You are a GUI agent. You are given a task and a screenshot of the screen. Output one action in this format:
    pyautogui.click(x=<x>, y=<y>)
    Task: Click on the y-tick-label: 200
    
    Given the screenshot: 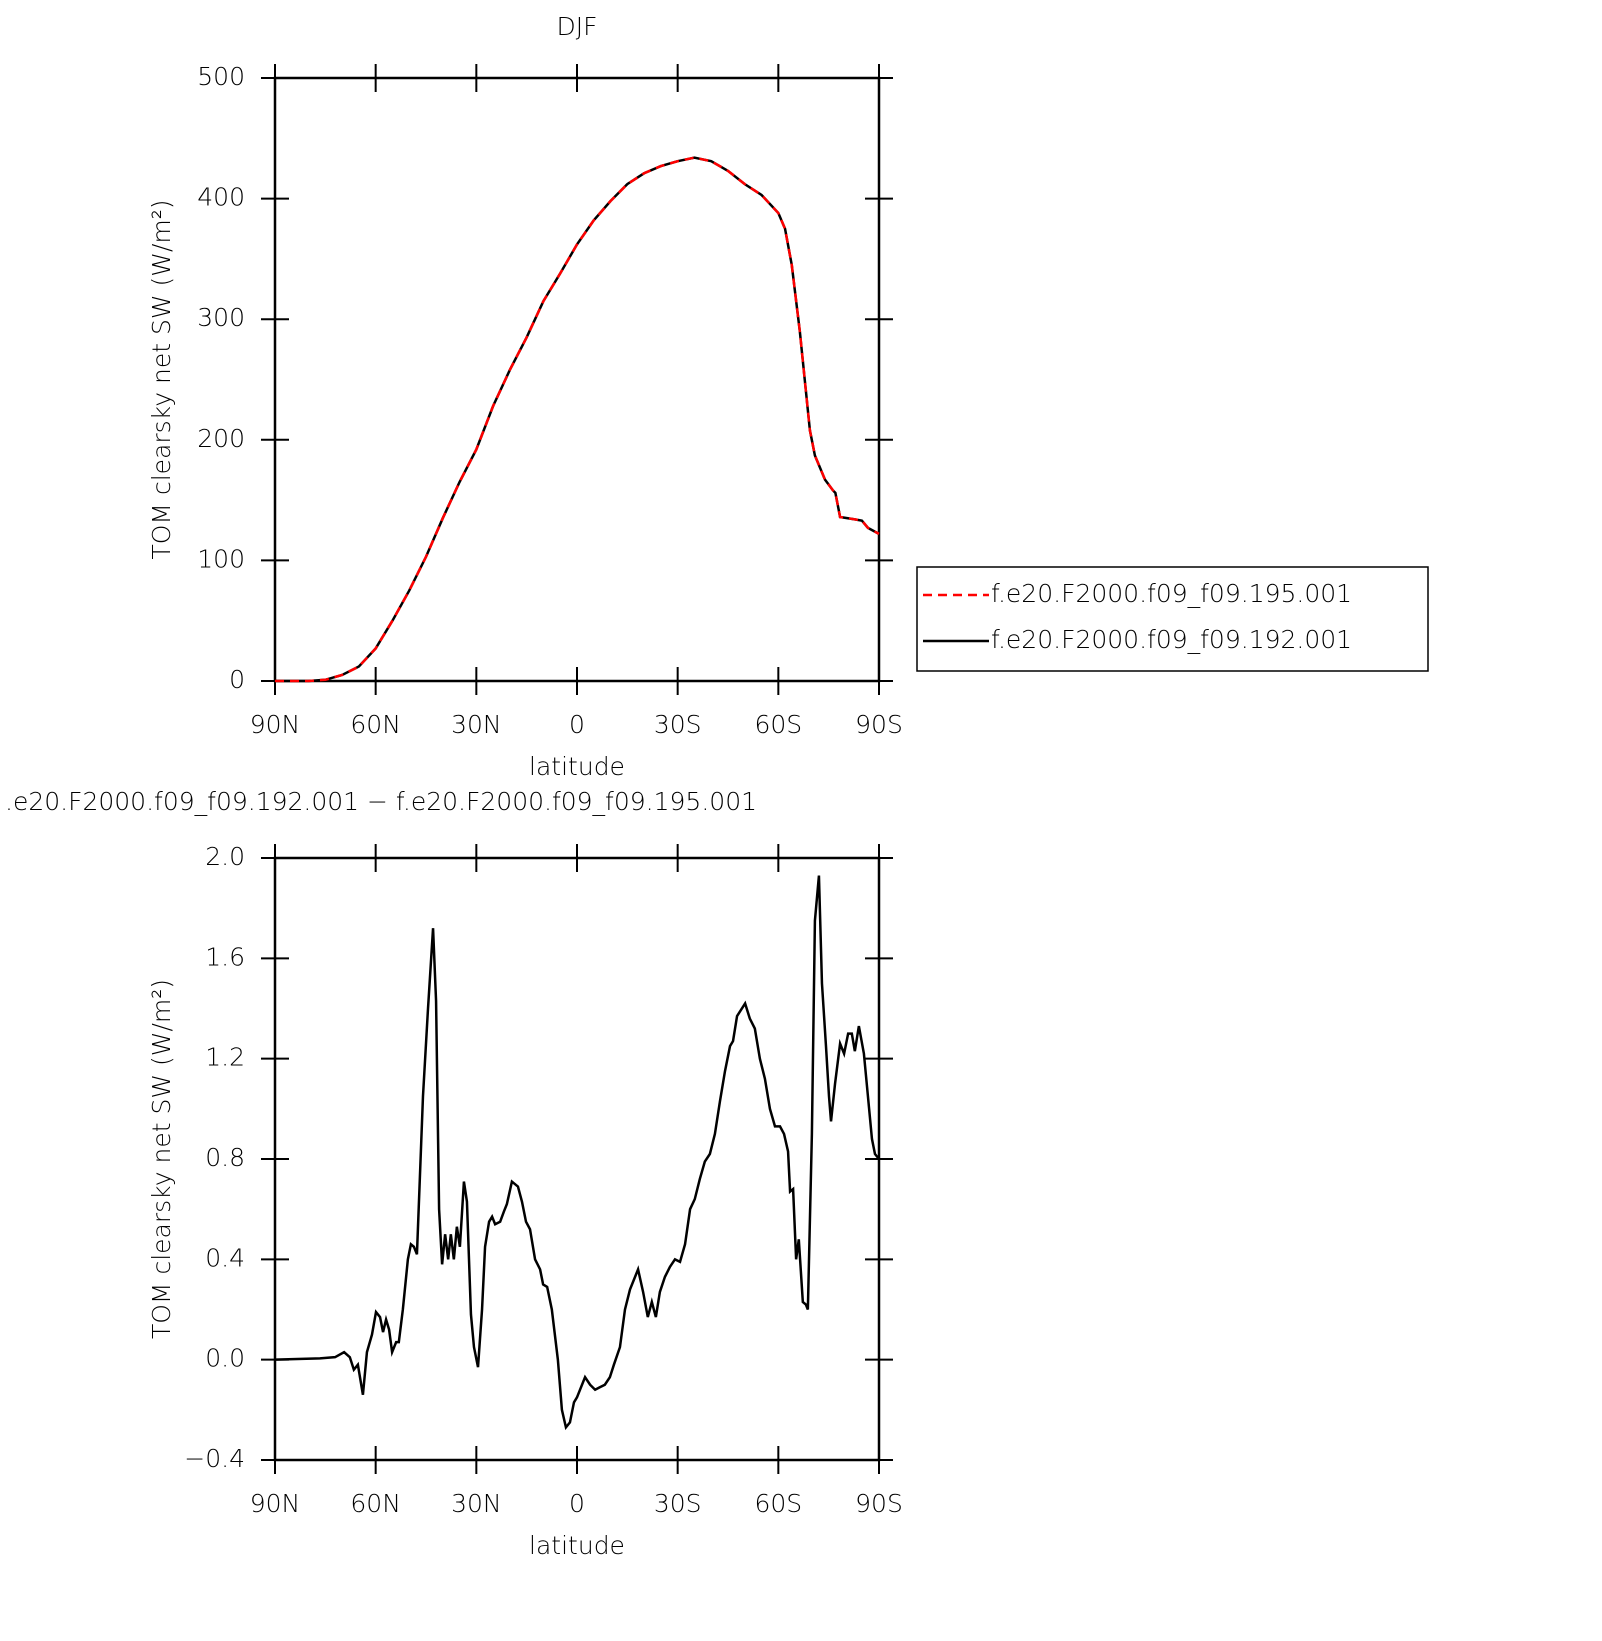 What is the action you would take?
    pyautogui.click(x=221, y=438)
    